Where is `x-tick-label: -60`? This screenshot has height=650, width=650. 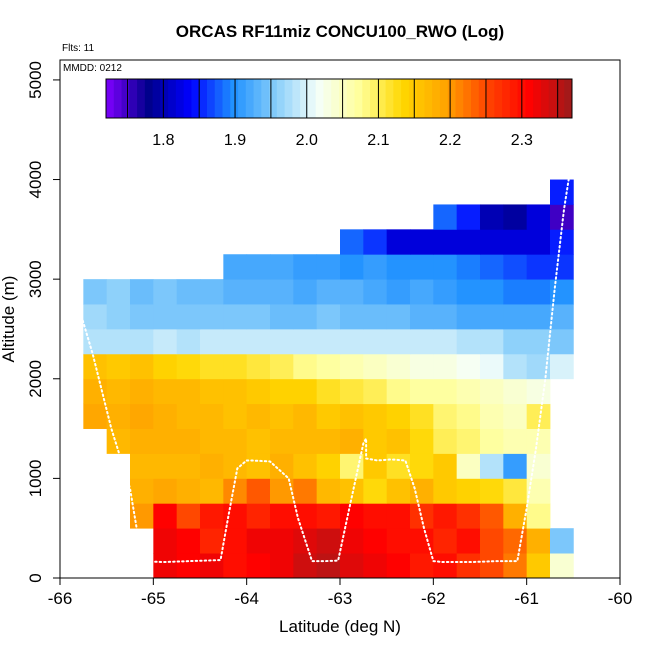
x-tick-label: -60 is located at coordinates (620, 598).